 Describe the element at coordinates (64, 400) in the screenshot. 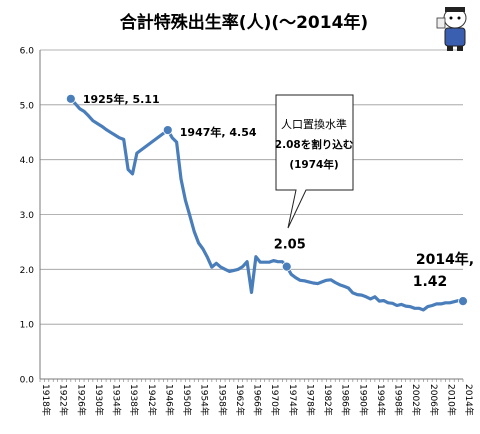

I see `x-tick-label: 1922年` at that location.